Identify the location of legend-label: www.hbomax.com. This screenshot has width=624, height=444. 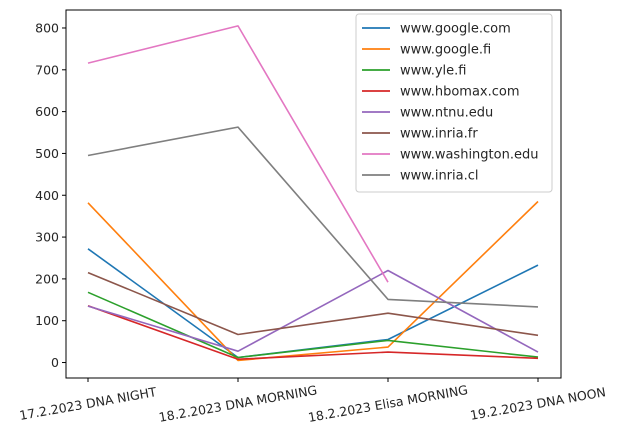
(460, 92).